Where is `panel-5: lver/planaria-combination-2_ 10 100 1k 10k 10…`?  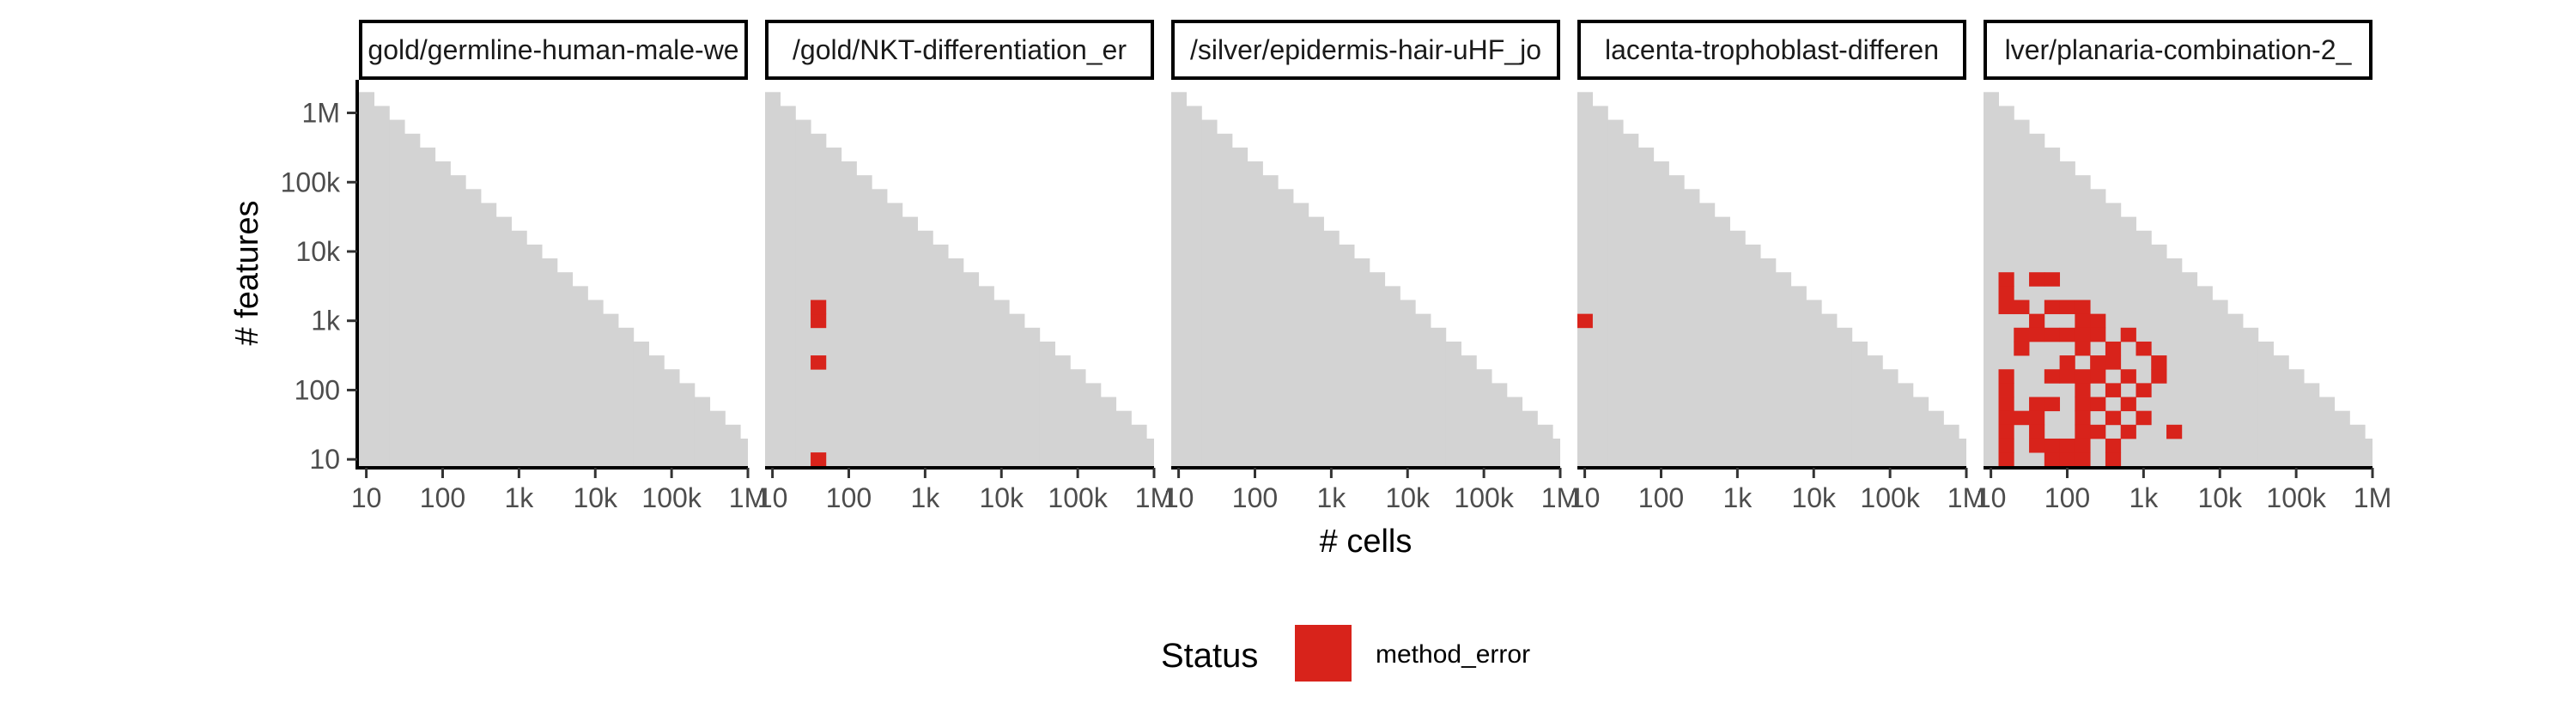 panel-5: lver/planaria-combination-2_ 10 100 1k 10k 10… is located at coordinates (2184, 266).